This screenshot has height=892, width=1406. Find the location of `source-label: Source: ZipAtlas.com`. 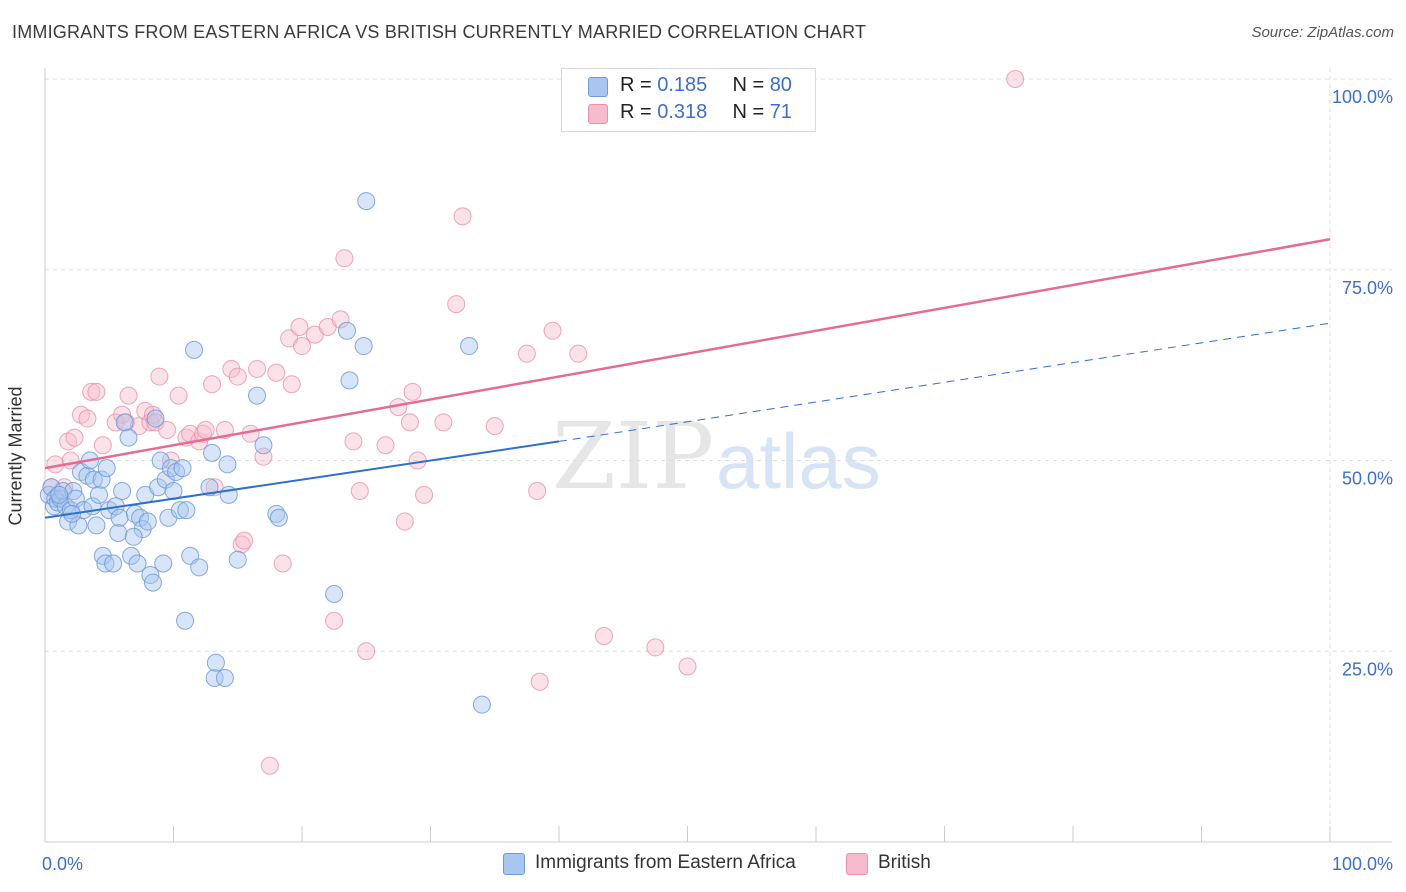

source-label: Source: ZipAtlas.com is located at coordinates (1322, 32).